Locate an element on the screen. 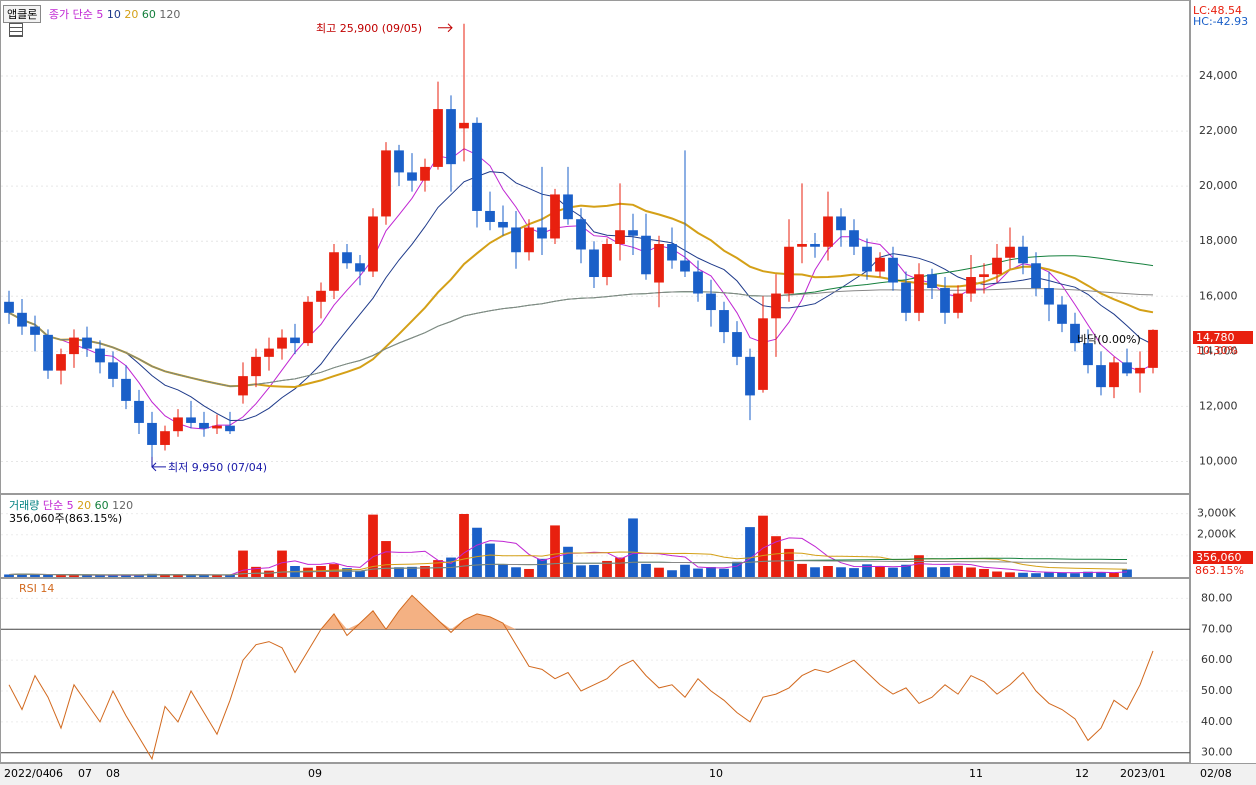 Image resolution: width=1256 pixels, height=785 pixels. volume-current-badge: 356,060 is located at coordinates (1223, 557).